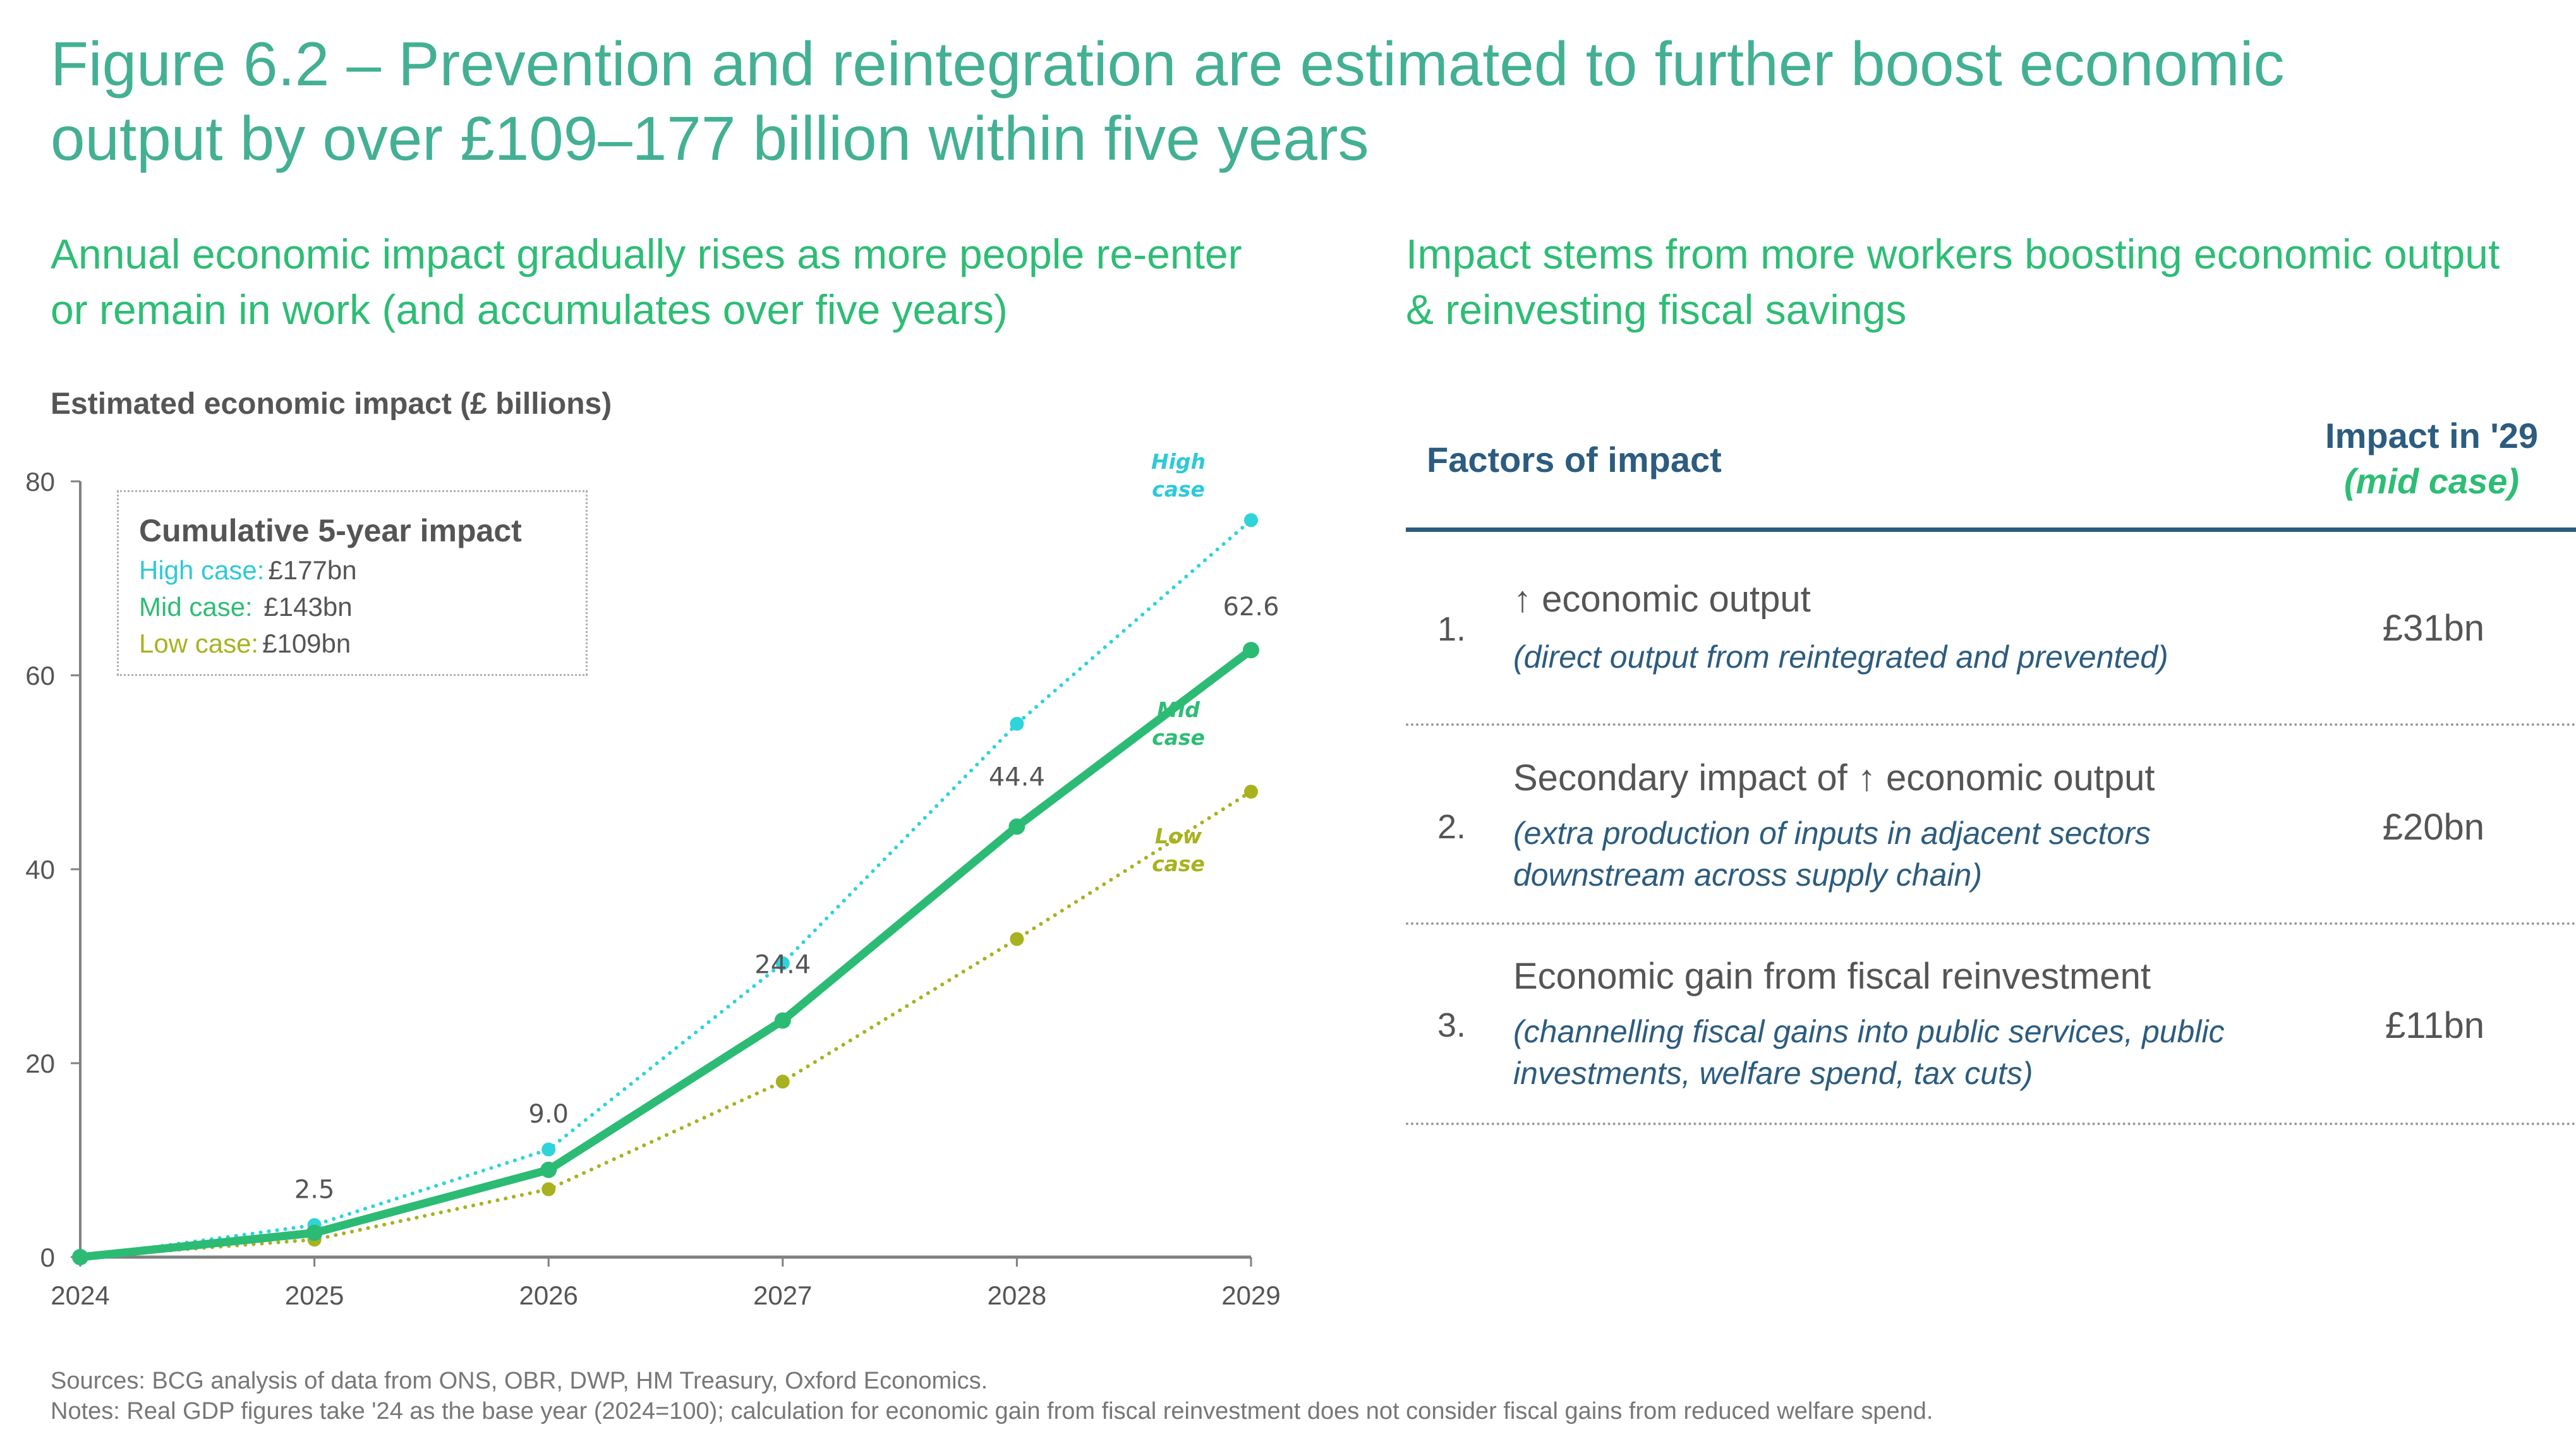 The image size is (2576, 1446). I want to click on low-case-label: Low, so click(1178, 836).